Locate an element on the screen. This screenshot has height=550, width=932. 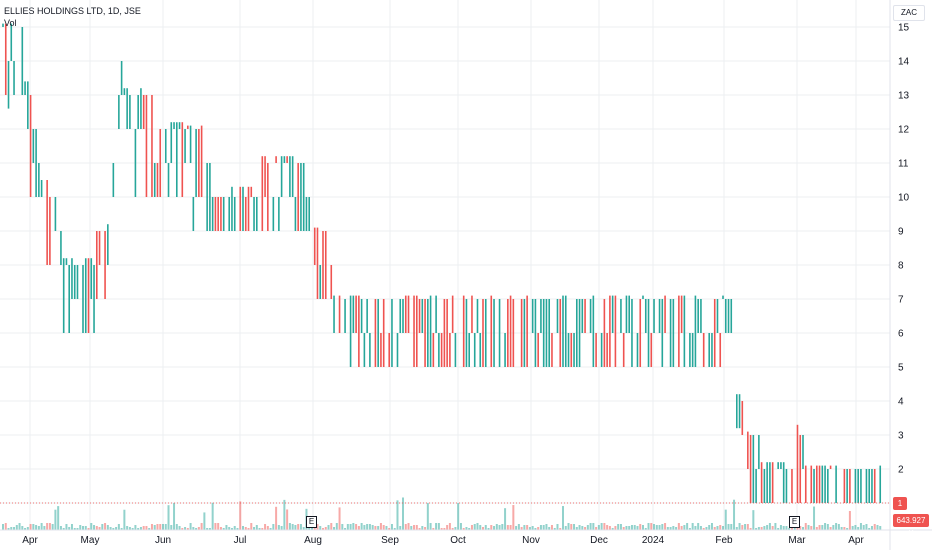
currency-badge: ZAC is located at coordinates (909, 13).